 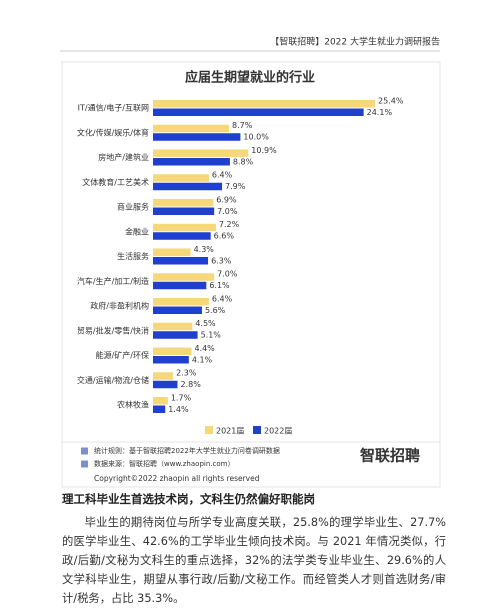 What do you see at coordinates (202, 359) in the screenshot?
I see `value-label: 4.1%` at bounding box center [202, 359].